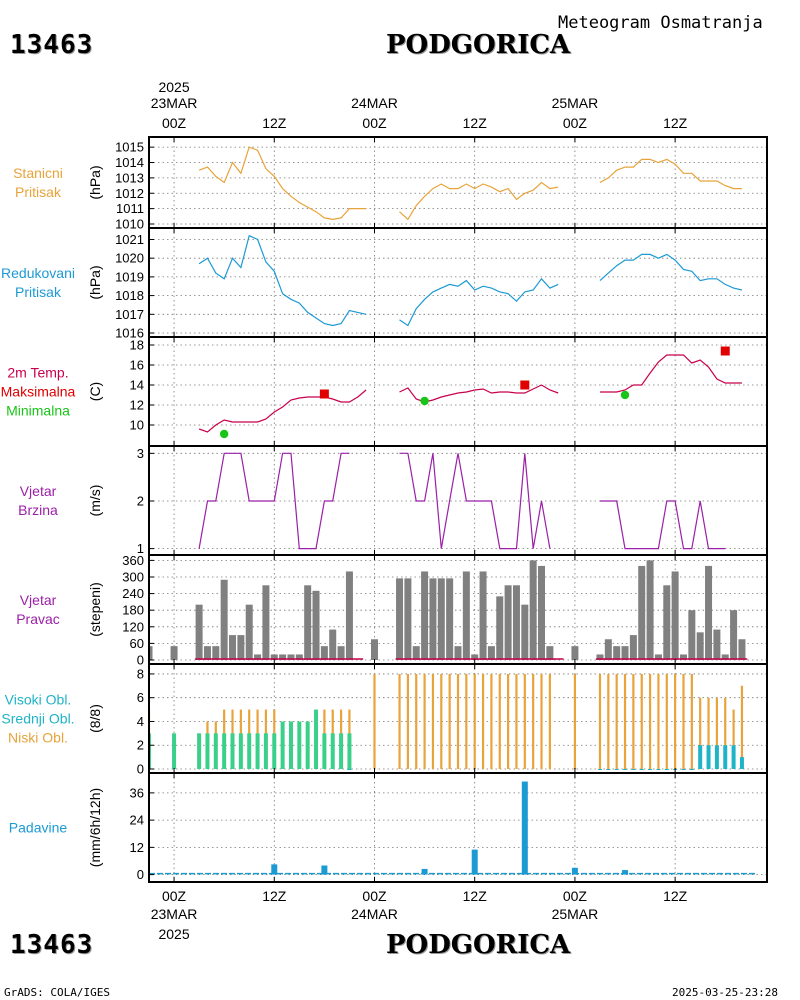 The height and width of the screenshot is (1000, 800). Describe the element at coordinates (129, 276) in the screenshot. I see `y-tick-label: 1019` at that location.